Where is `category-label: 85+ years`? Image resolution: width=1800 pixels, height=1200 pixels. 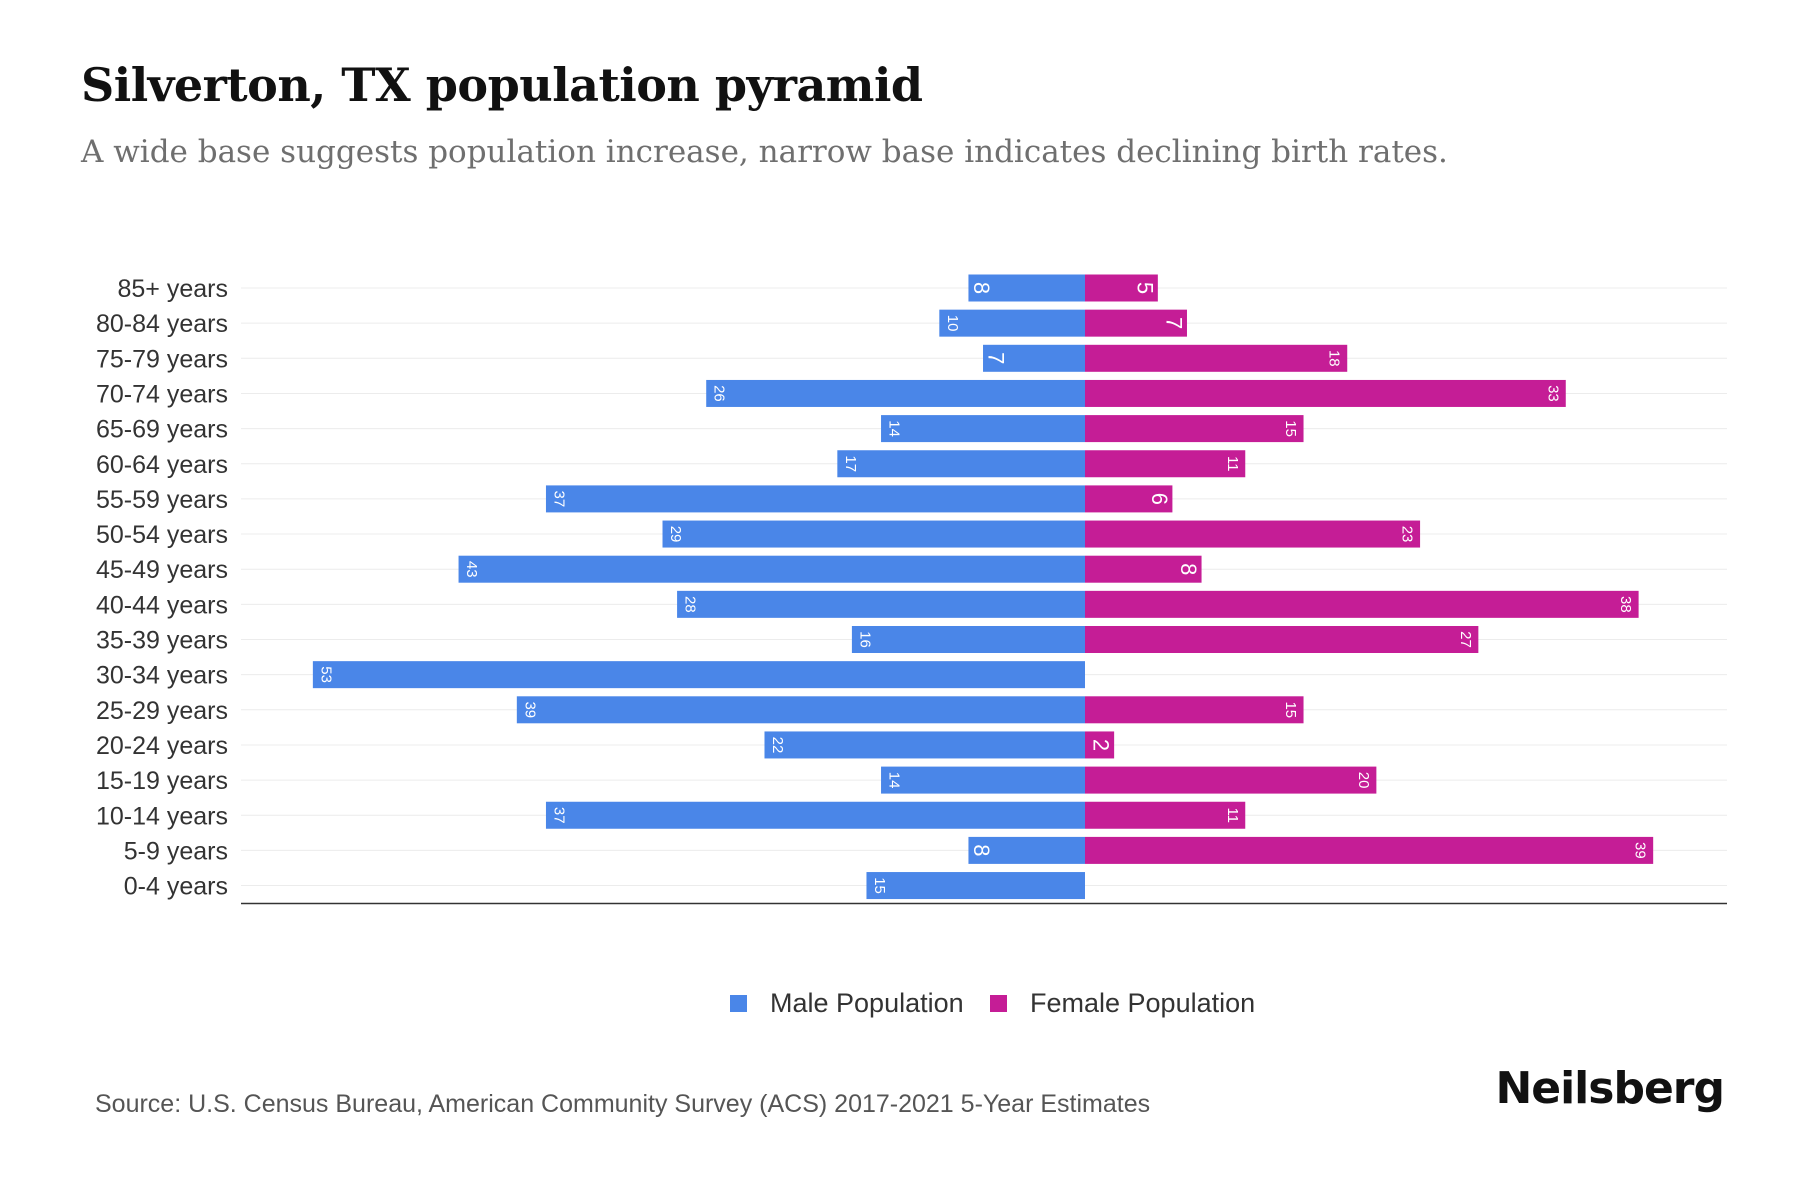 category-label: 85+ years is located at coordinates (173, 289).